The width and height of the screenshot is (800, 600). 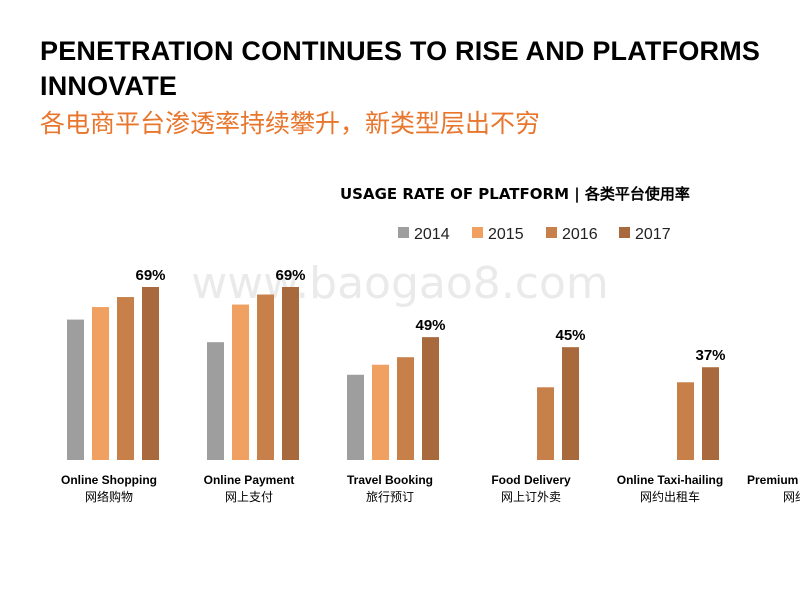 I want to click on category-label-en-1: Online Payment, so click(x=249, y=480).